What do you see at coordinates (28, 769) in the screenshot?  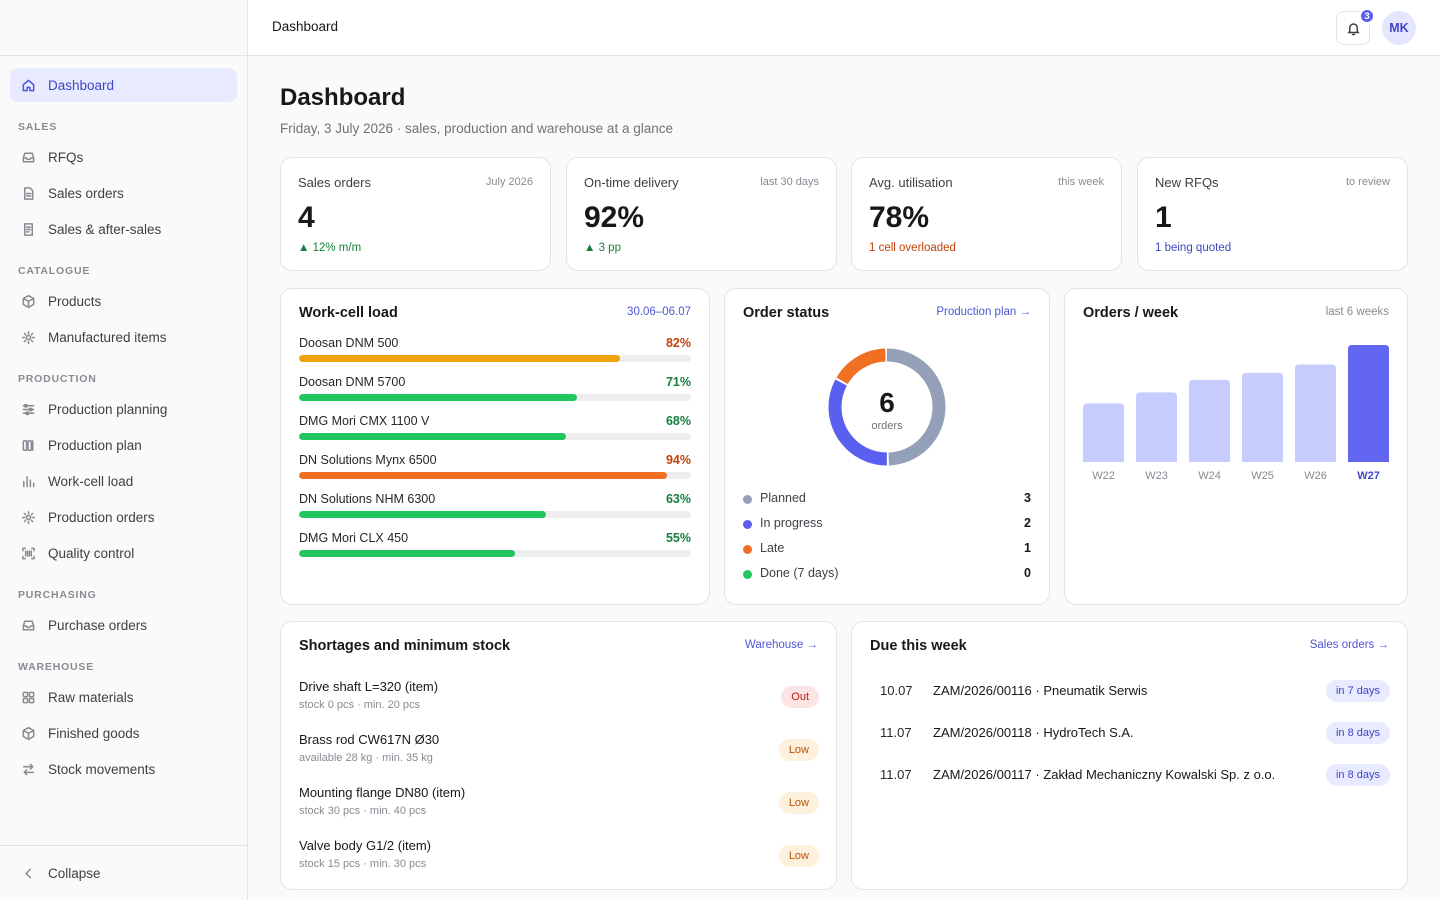 I see `transfer-arrows-icon` at bounding box center [28, 769].